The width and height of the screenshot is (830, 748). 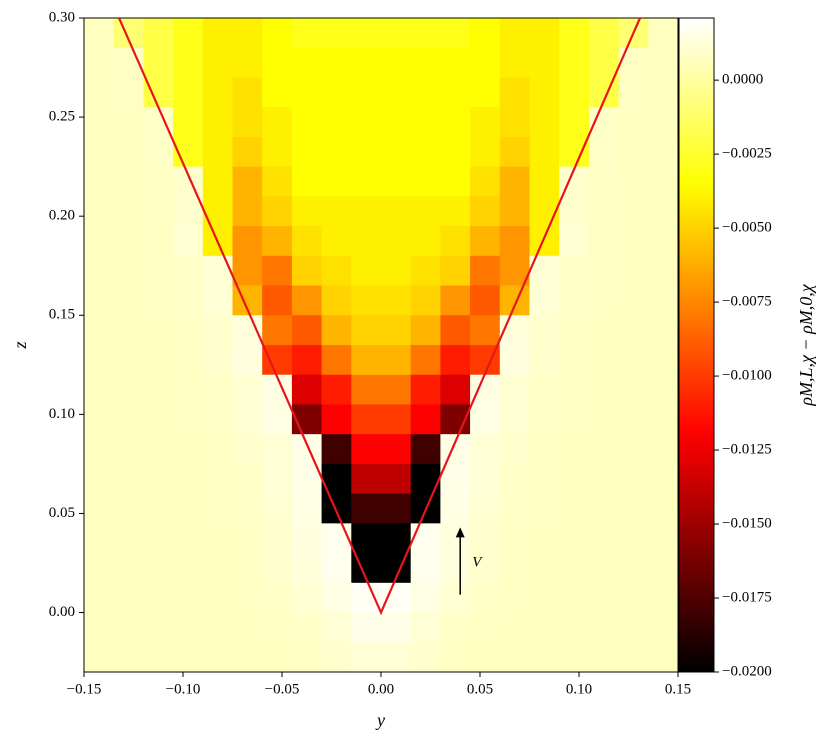 What do you see at coordinates (62, 117) in the screenshot?
I see `y-tick-label: 0.25` at bounding box center [62, 117].